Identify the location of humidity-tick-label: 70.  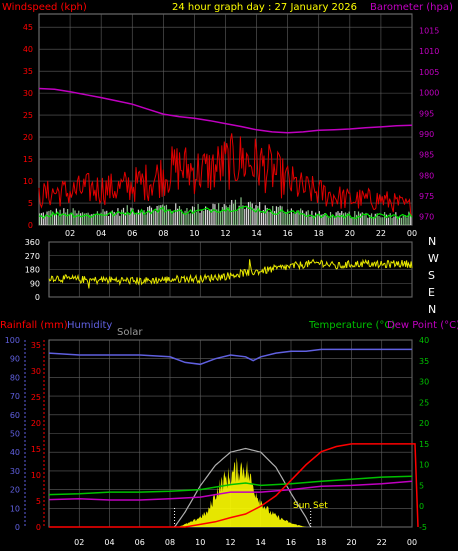
(15, 396).